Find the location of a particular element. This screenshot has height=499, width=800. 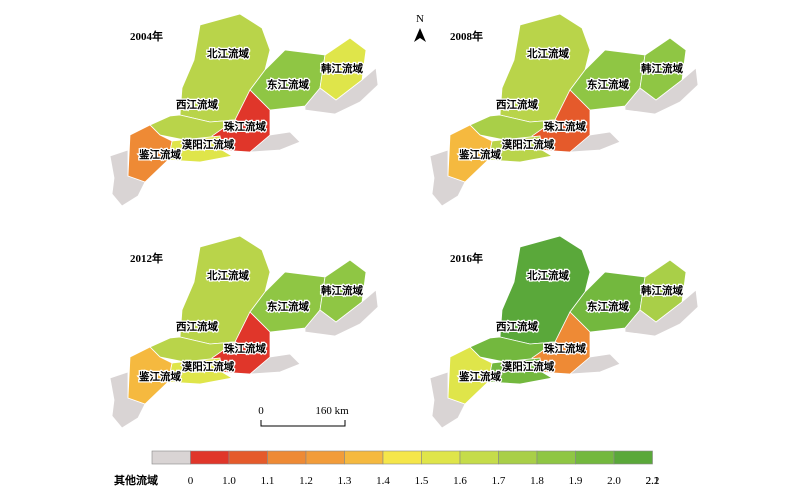

legend-label: 1.0 is located at coordinates (229, 481).